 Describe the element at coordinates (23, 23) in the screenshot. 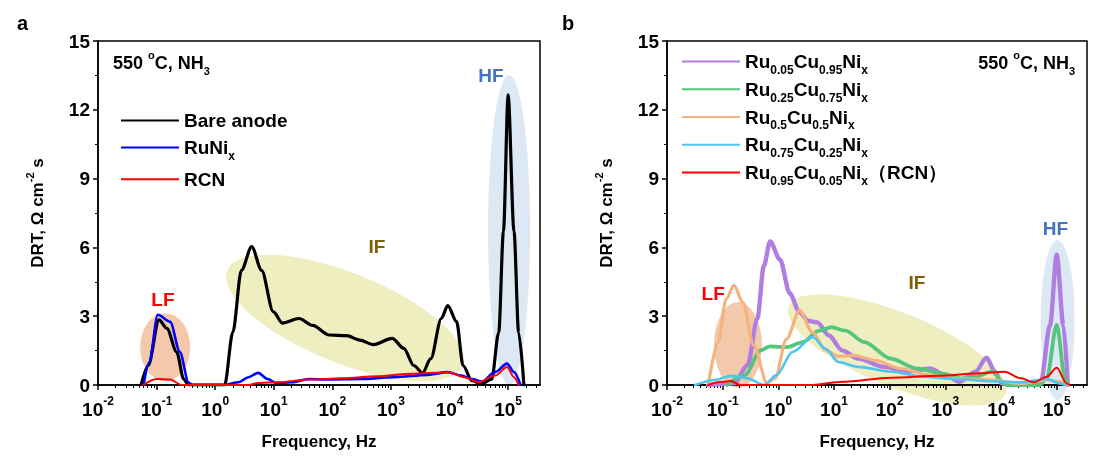

I see `chart-title: a` at that location.